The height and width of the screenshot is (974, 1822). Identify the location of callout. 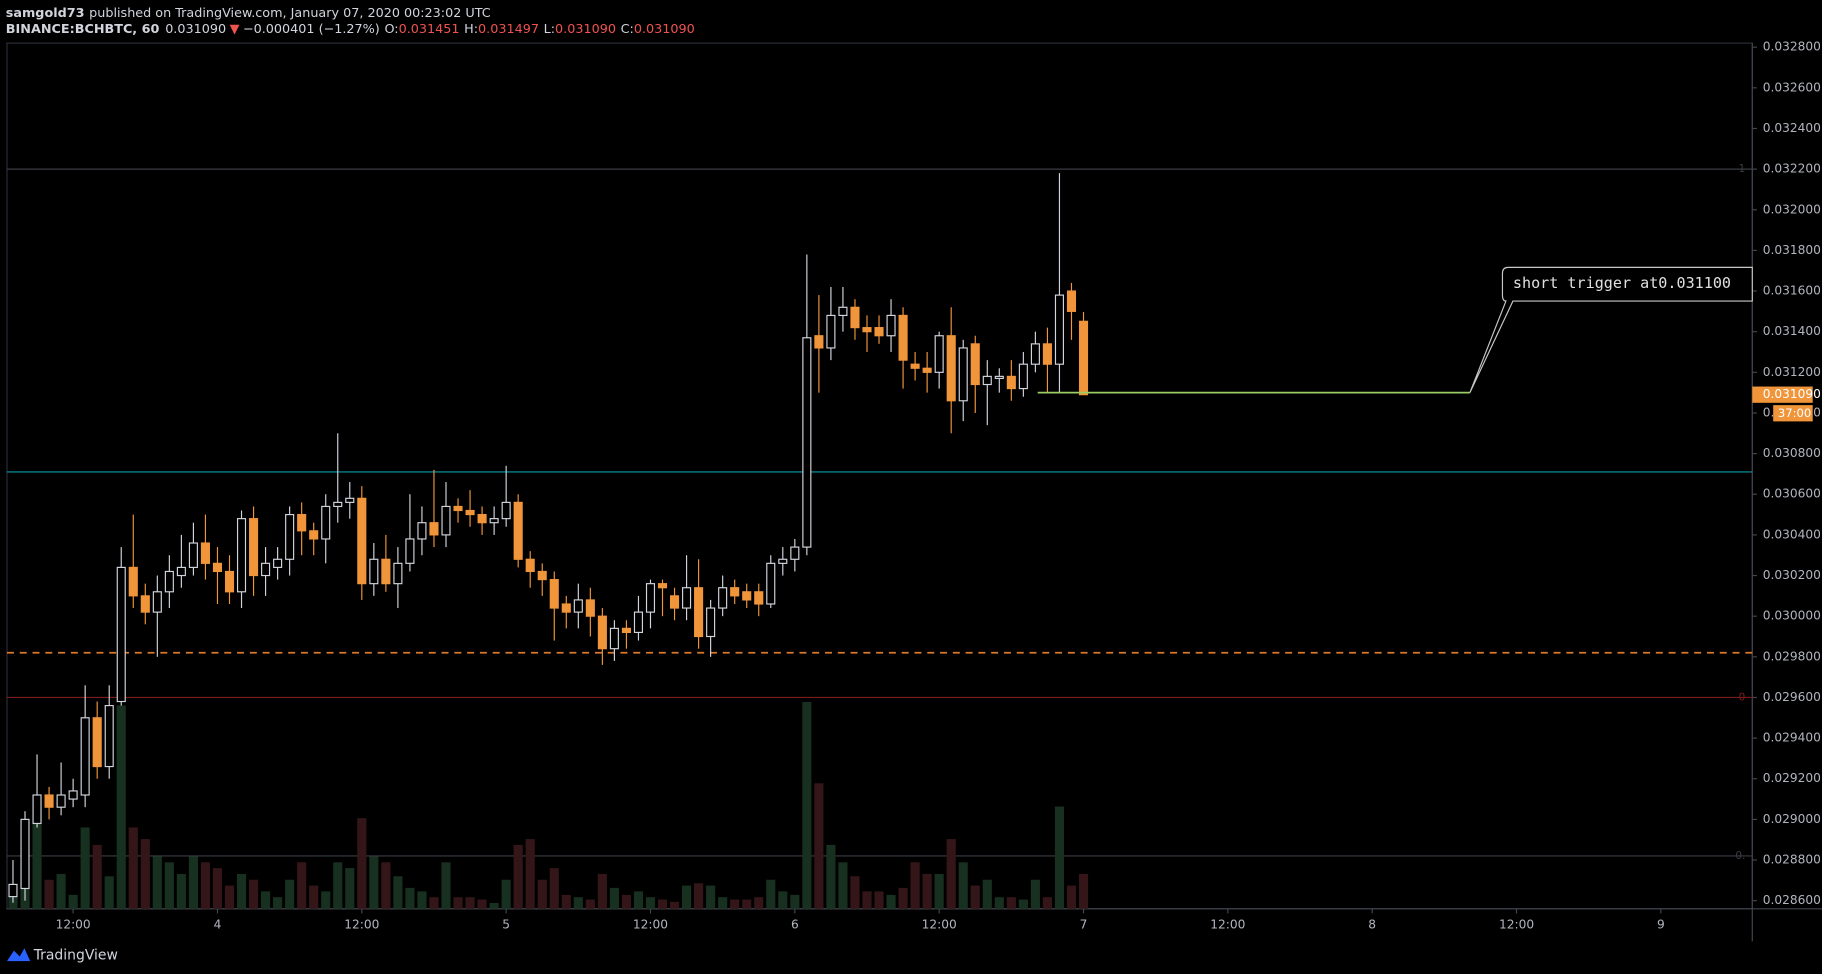
(1611, 329).